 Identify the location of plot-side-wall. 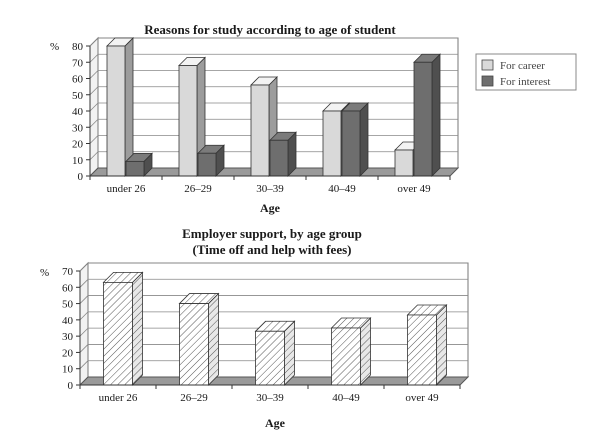
(84, 324).